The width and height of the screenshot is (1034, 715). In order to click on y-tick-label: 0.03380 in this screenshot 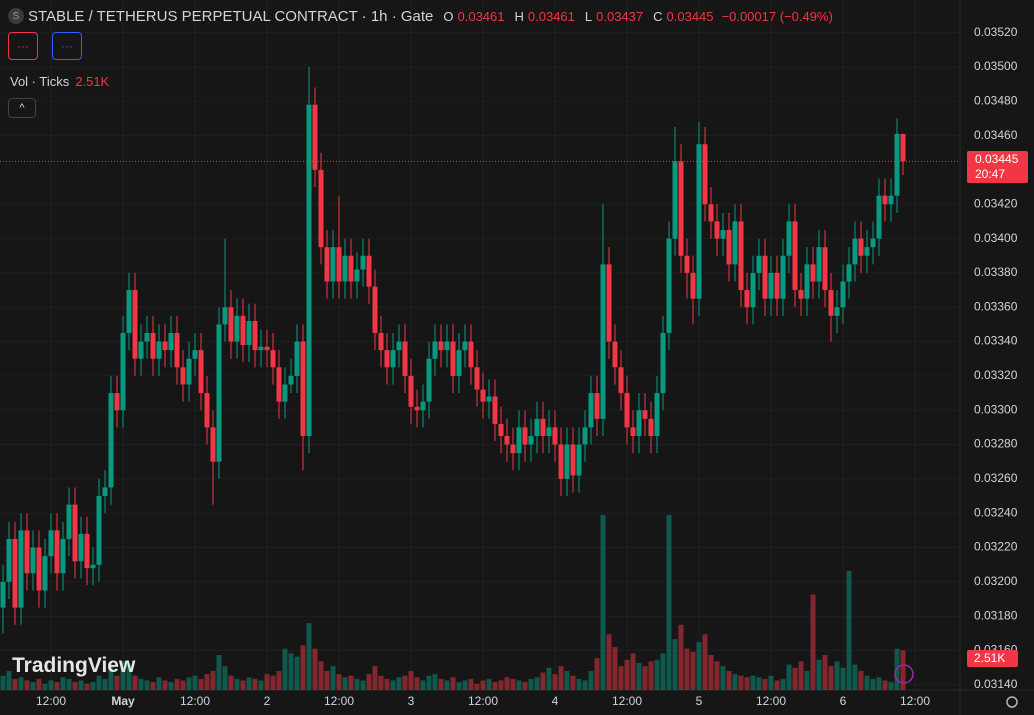, I will do `click(996, 272)`.